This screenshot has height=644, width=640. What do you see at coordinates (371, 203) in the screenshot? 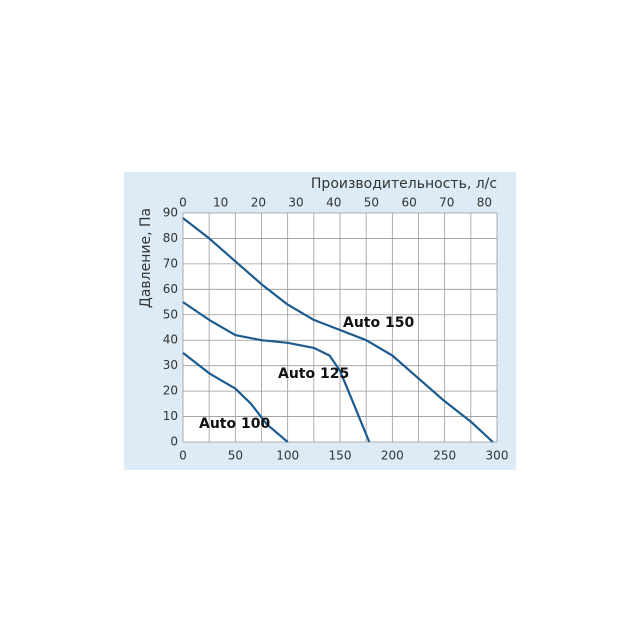
I see `x2-tick-label: 50` at bounding box center [371, 203].